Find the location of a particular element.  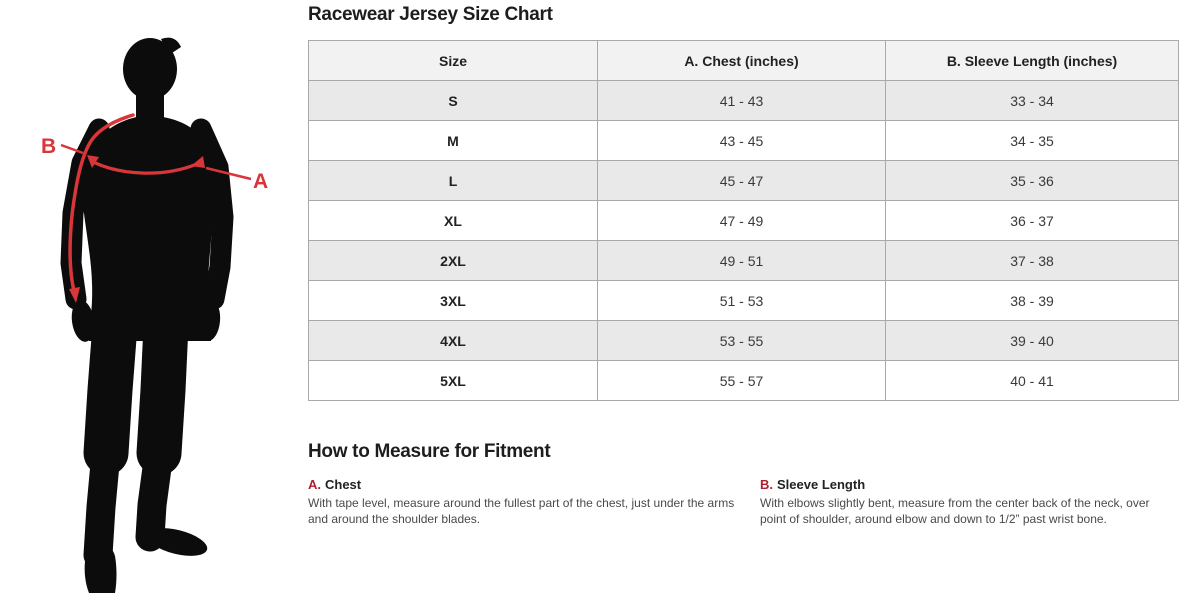

chest-column-header: A. Chest (inches) is located at coordinates (741, 60).